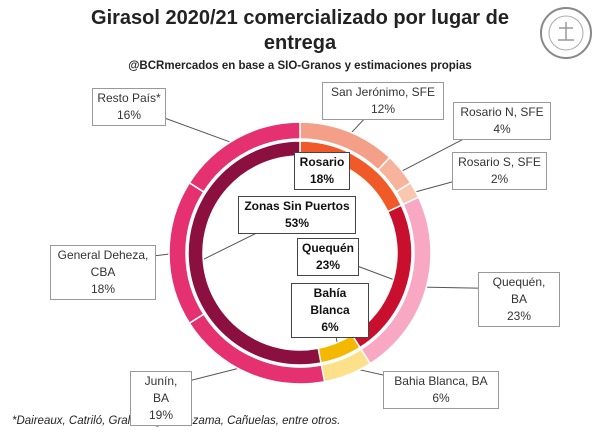 This screenshot has width=600, height=435. I want to click on label-name: San Jerónimo, SFE, so click(383, 92).